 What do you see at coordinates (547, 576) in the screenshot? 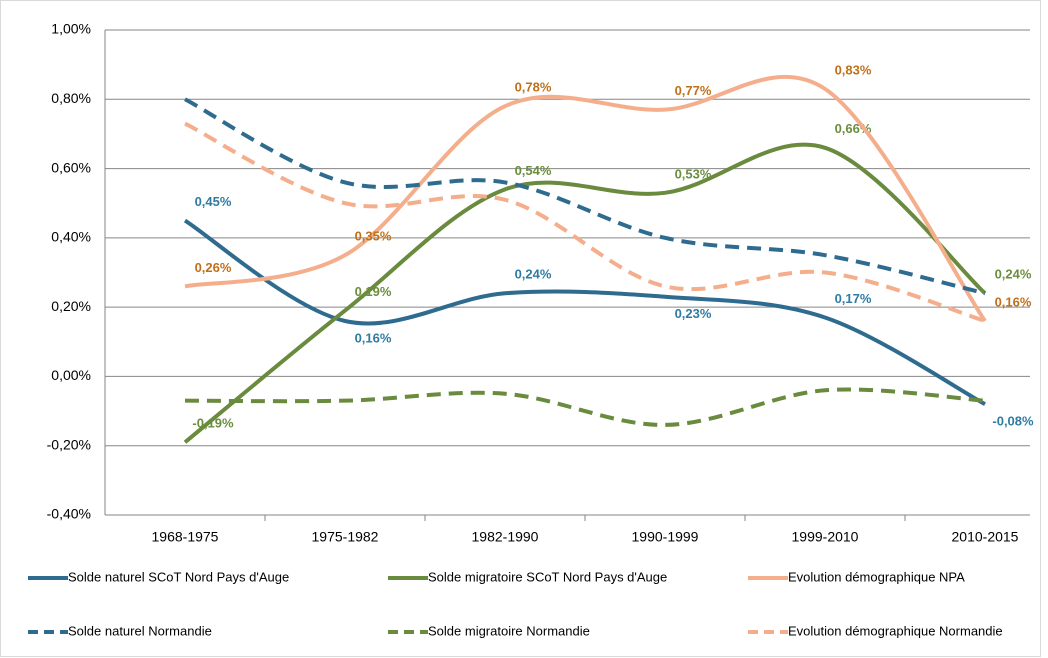
I see `legend-label: Solde migratoire SCoT Nord Pays d'Auge` at bounding box center [547, 576].